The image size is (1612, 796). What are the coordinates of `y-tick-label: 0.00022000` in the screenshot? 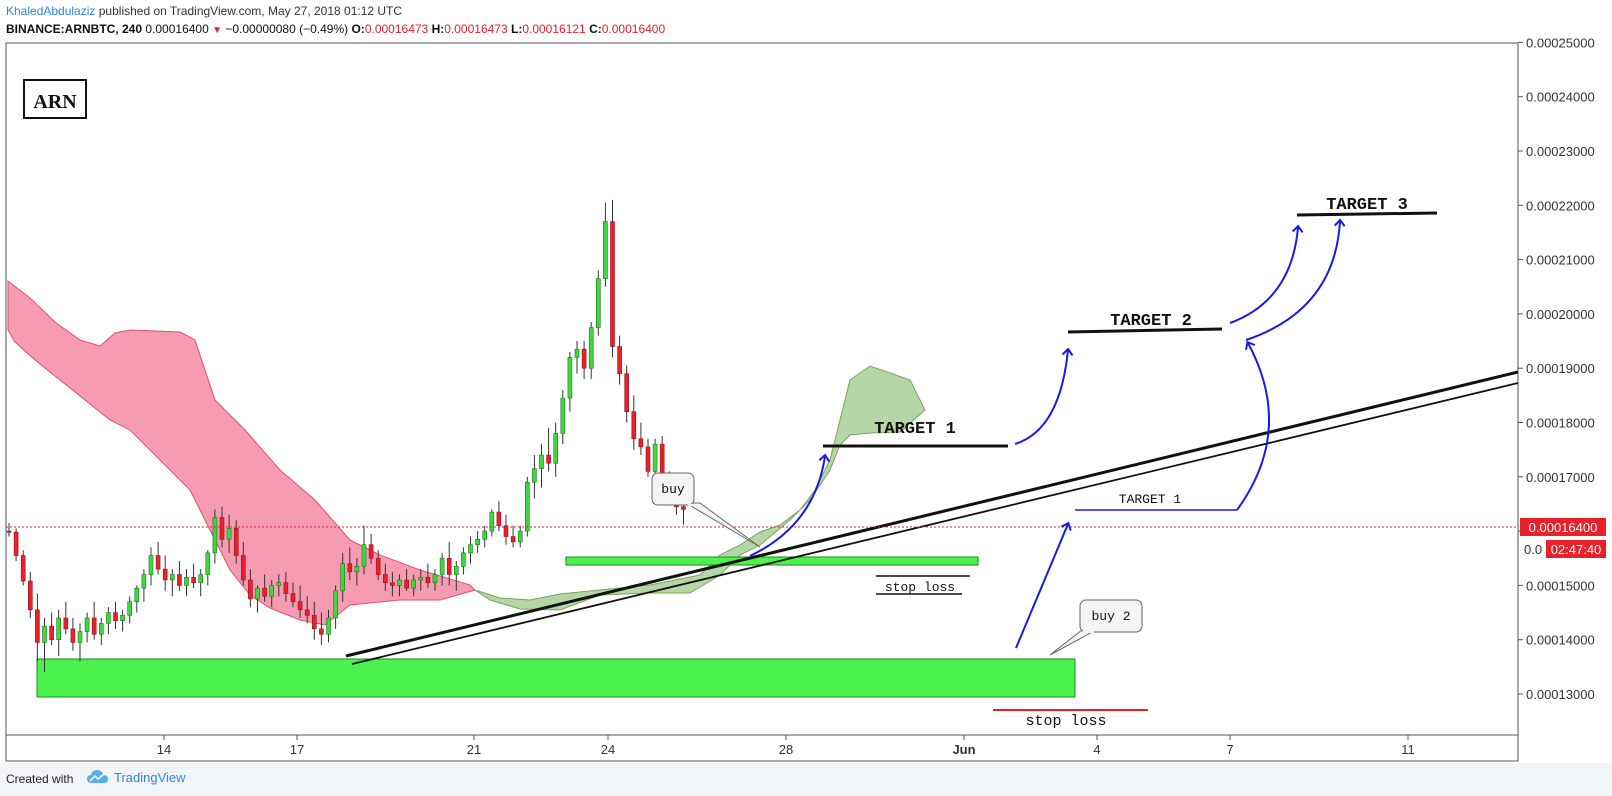 It's located at (1560, 205).